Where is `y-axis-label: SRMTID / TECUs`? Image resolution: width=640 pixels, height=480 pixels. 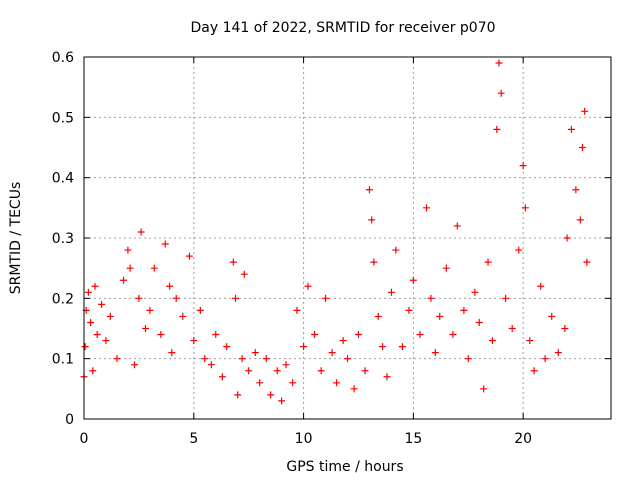 y-axis-label: SRMTID / TECUs is located at coordinates (16, 238).